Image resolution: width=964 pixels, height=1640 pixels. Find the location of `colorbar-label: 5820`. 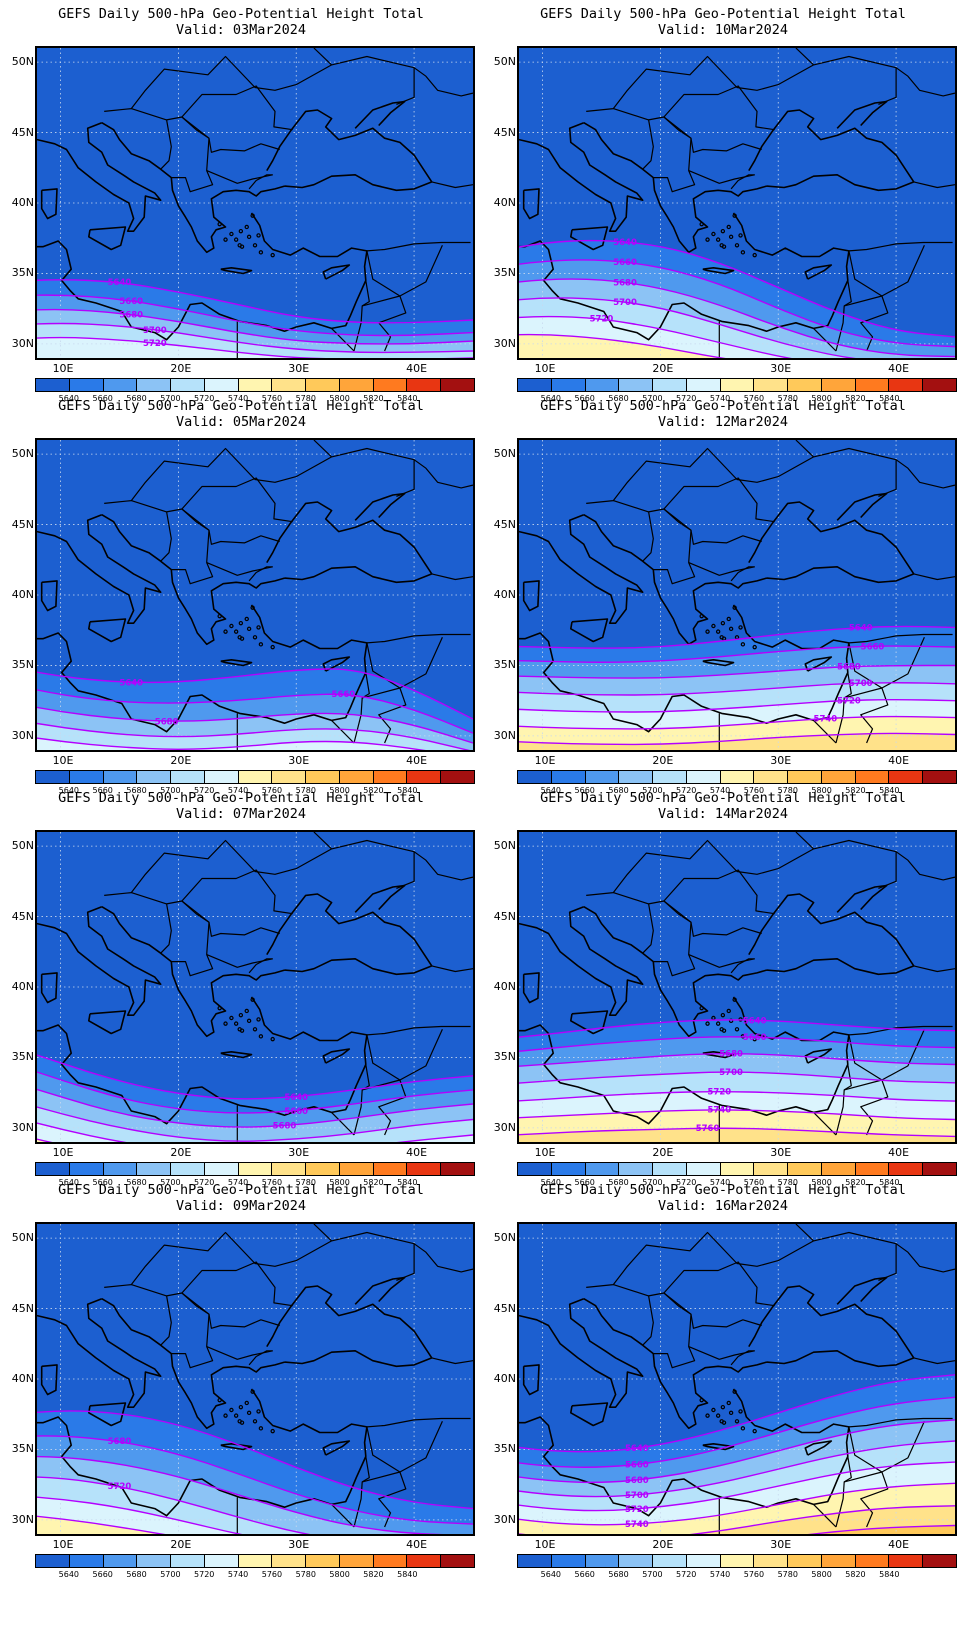

colorbar-label: 5820 is located at coordinates (855, 398).